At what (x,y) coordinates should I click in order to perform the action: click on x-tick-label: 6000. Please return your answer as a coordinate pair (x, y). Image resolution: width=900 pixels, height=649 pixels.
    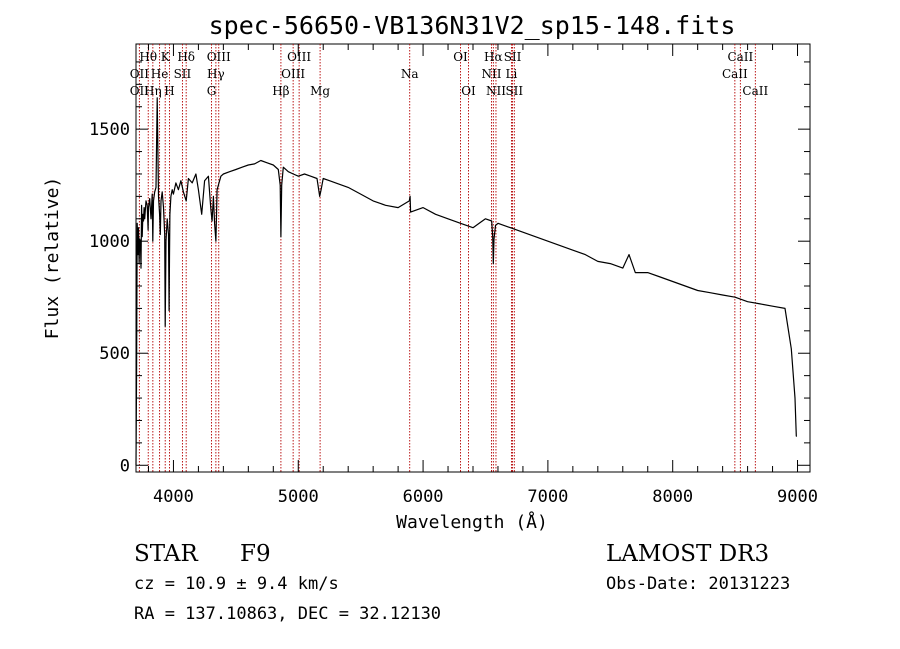
    Looking at the image, I should click on (423, 497).